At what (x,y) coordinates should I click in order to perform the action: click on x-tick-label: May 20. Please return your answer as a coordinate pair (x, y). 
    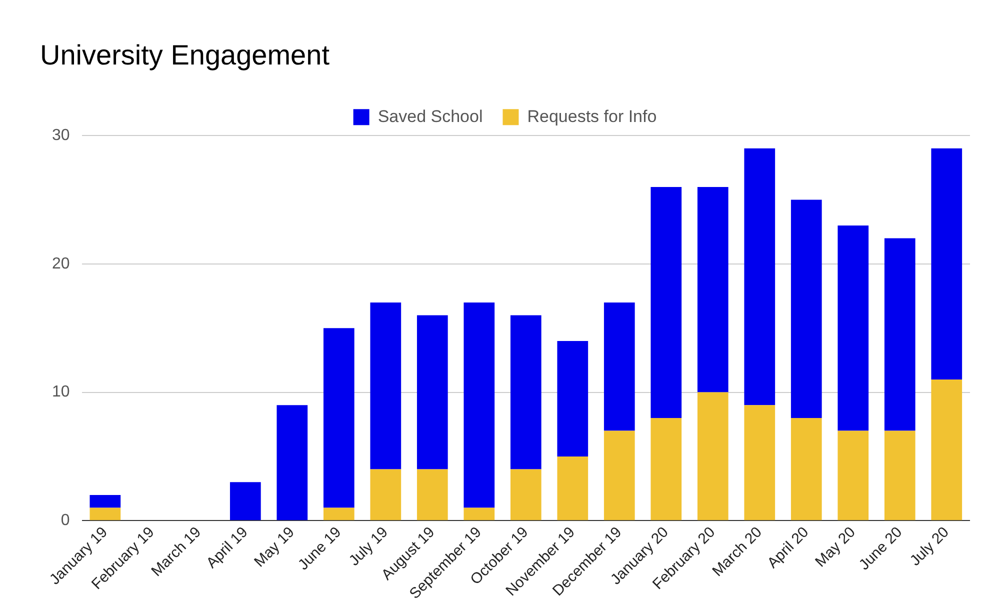
    Looking at the image, I should click on (835, 547).